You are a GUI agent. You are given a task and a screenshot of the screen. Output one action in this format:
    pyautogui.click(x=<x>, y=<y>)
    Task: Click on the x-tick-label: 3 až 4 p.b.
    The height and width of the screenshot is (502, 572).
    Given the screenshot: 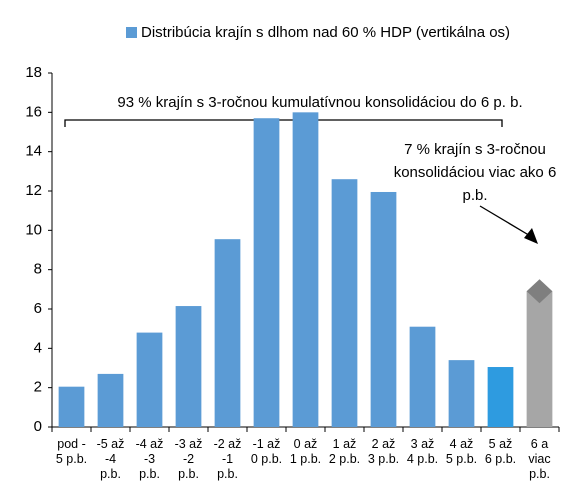 What is the action you would take?
    pyautogui.click(x=422, y=451)
    